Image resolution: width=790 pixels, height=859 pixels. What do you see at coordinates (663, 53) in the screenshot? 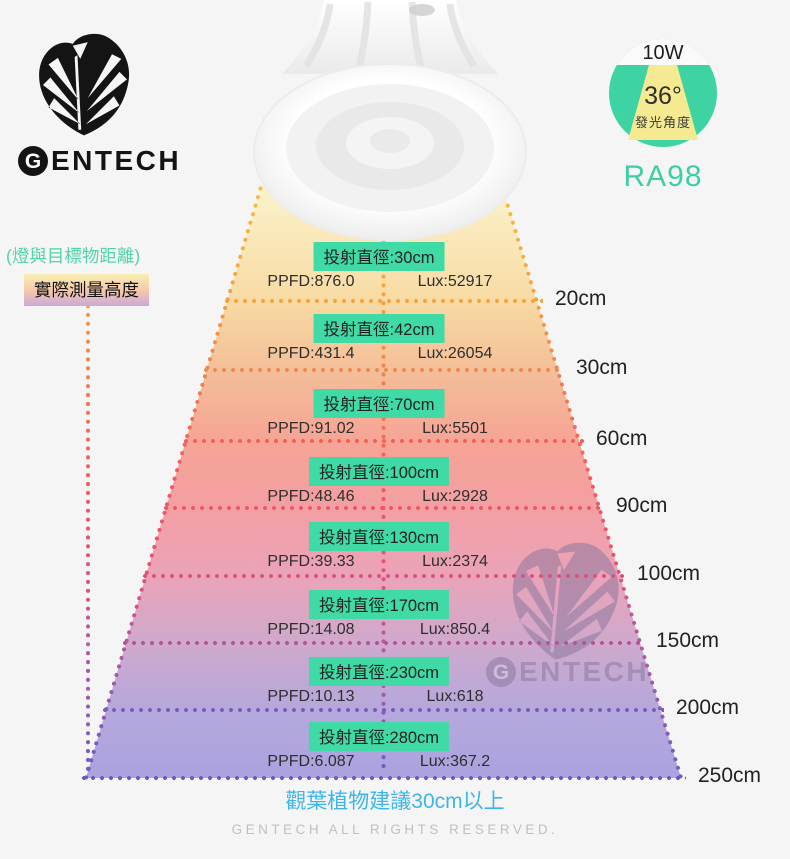
I see `wattage-label: 10W` at bounding box center [663, 53].